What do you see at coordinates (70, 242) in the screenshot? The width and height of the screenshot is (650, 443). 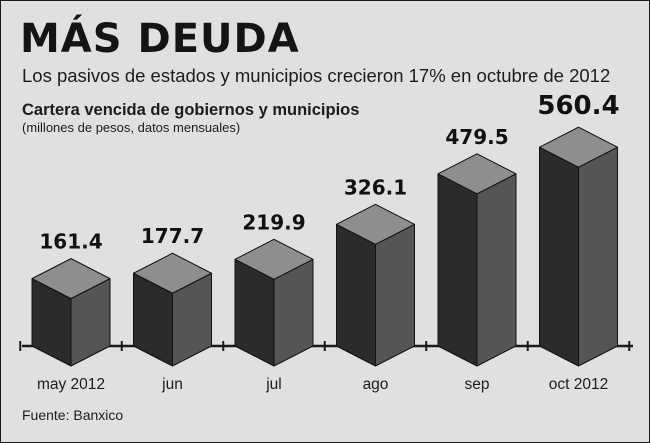 I see `data-label: 161.4` at bounding box center [70, 242].